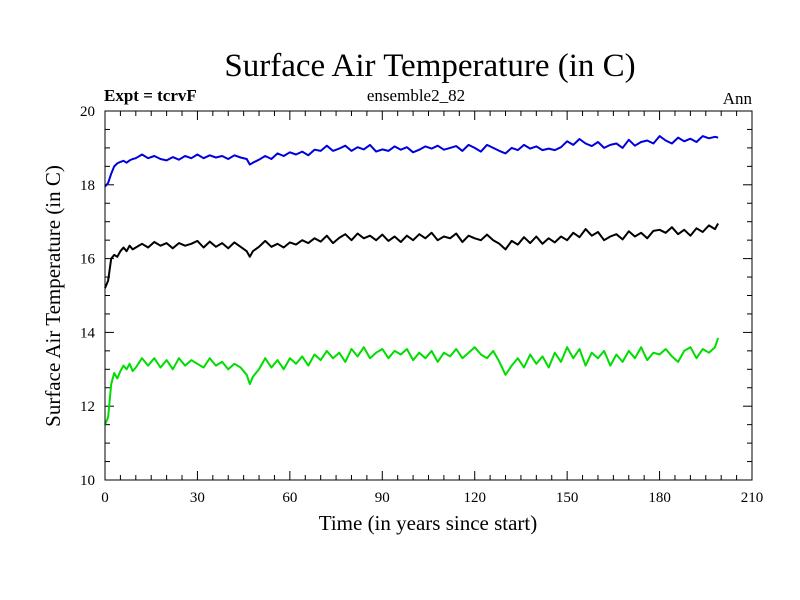 This screenshot has height=600, width=800. Describe the element at coordinates (428, 523) in the screenshot. I see `x-axis-label: Time (in years since start)` at that location.